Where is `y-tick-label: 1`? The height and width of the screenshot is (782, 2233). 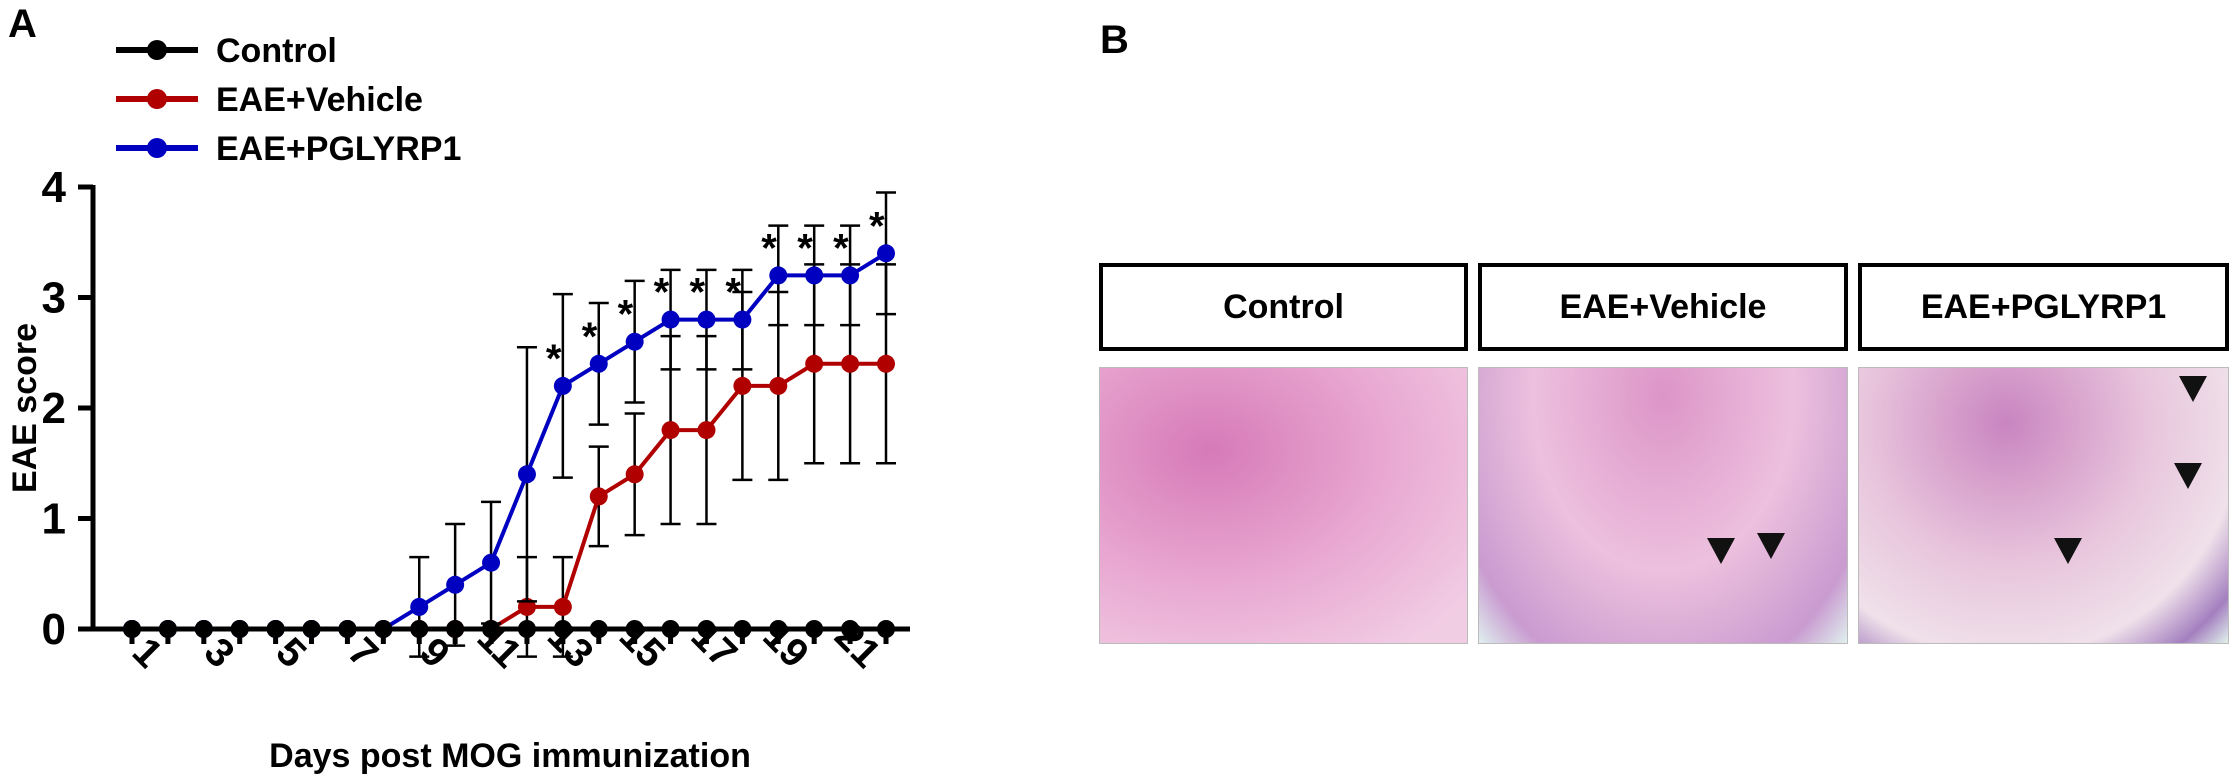 y-tick-label: 1 is located at coordinates (54, 519).